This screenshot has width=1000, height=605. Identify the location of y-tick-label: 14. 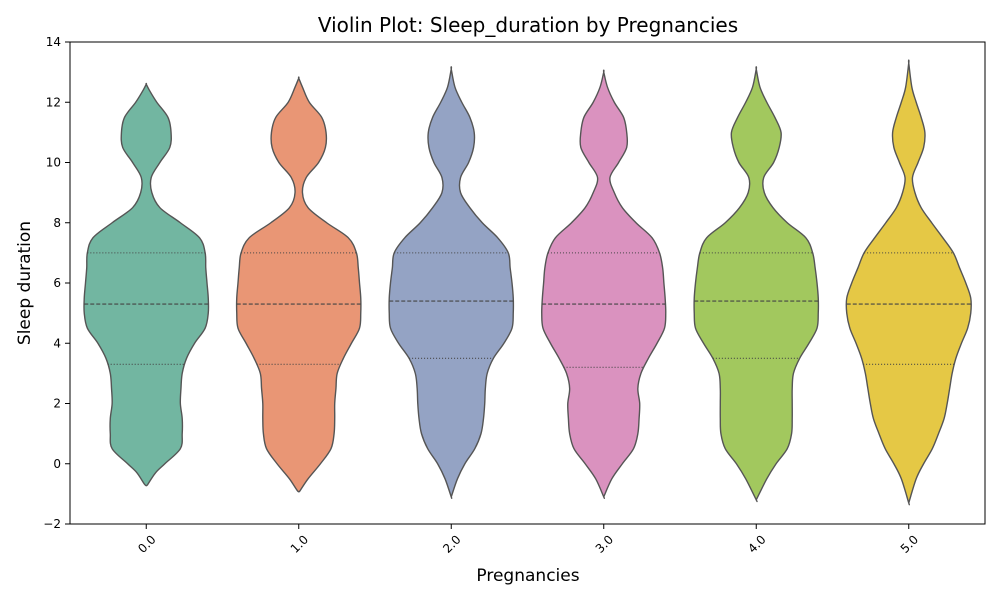
(53, 42).